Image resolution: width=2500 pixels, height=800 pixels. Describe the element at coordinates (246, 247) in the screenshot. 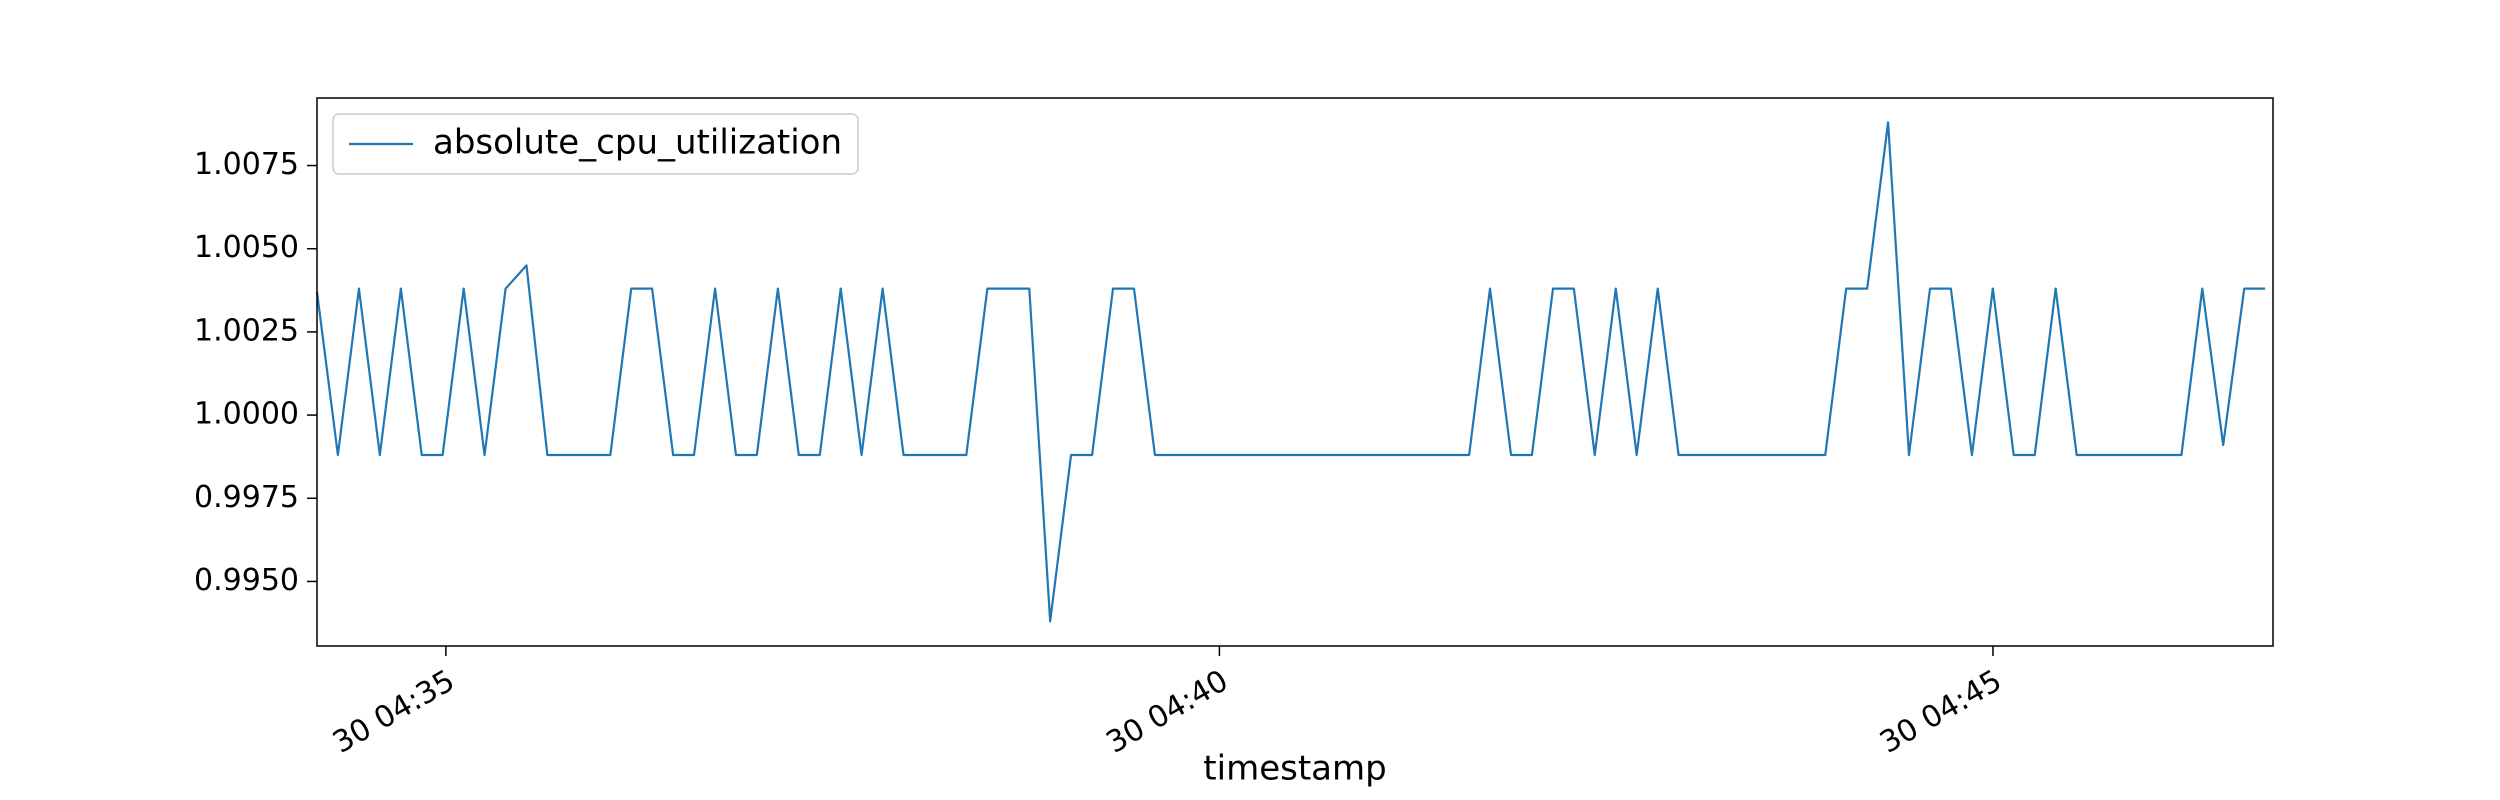

I see `y-tick-label: 1.0050` at that location.